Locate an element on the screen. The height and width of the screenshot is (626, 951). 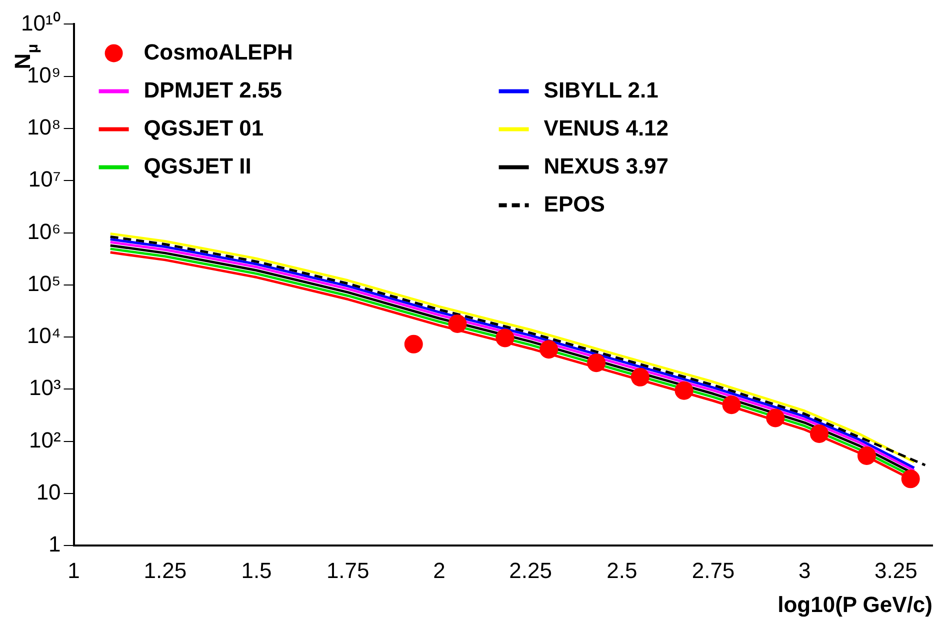
y-tick-label: 10² is located at coordinates (45, 439).